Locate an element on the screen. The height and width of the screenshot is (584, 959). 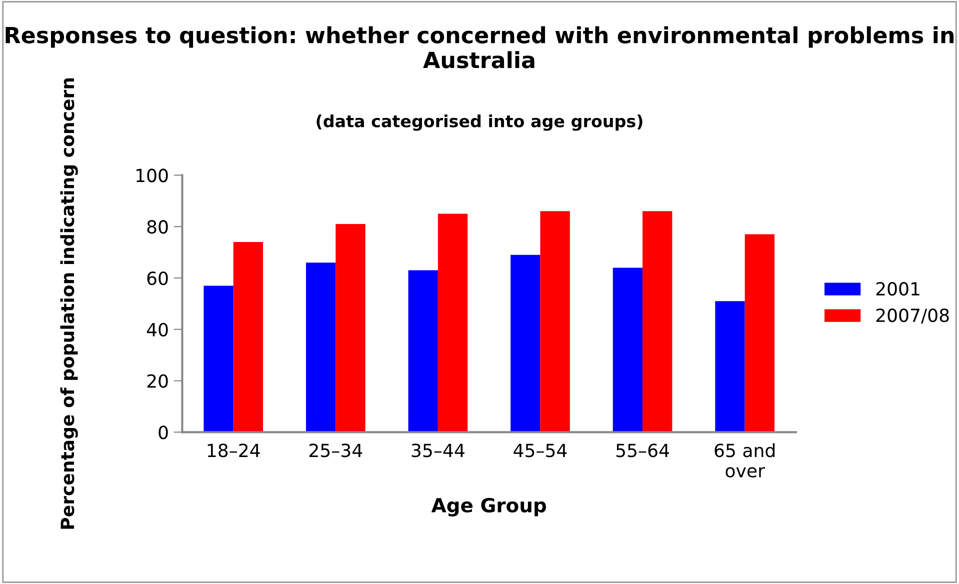
y-tick-label: 20 is located at coordinates (157, 381).